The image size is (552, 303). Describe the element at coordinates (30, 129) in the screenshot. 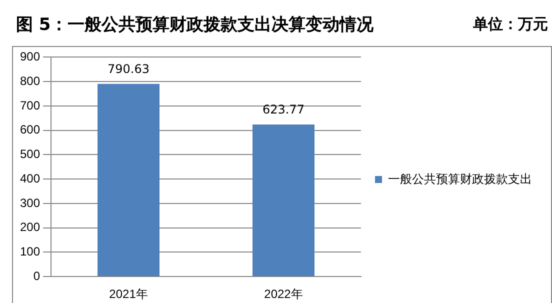

I see `y-tick-label: 600` at that location.